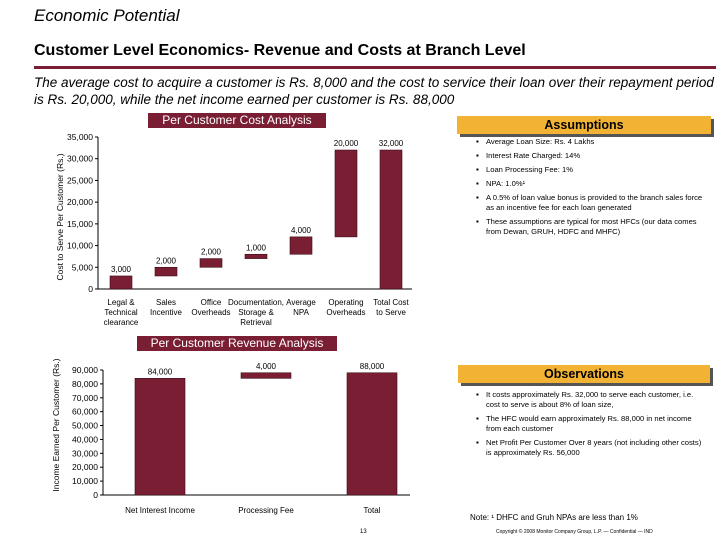 The height and width of the screenshot is (540, 720). I want to click on x-tick-label: Processing Fee, so click(266, 510).